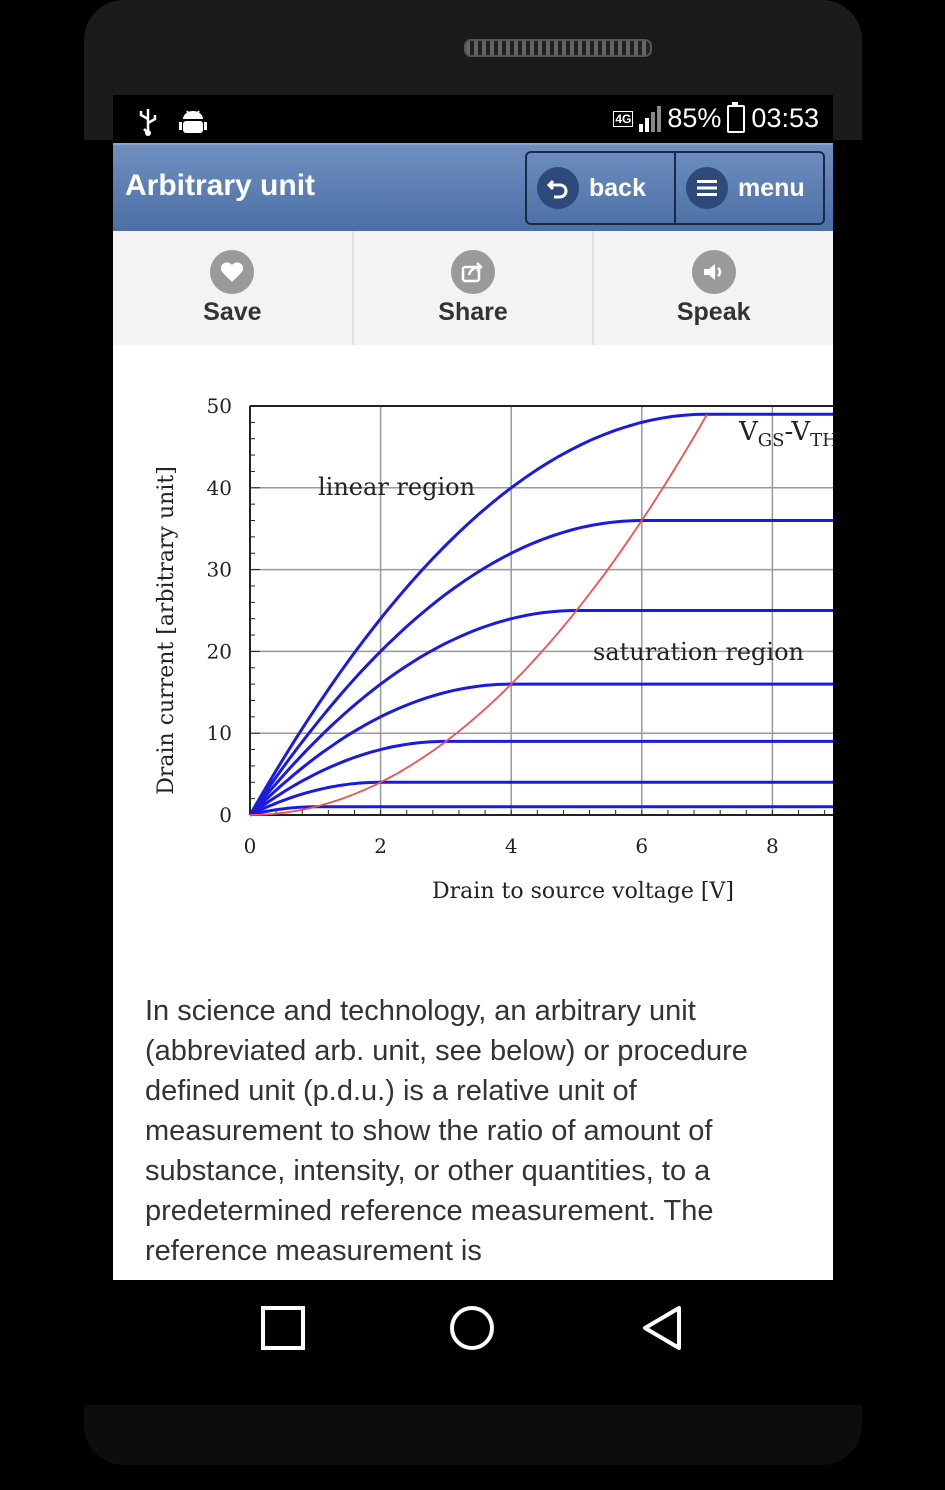  Describe the element at coordinates (250, 846) in the screenshot. I see `x-tick-label: 0` at that location.